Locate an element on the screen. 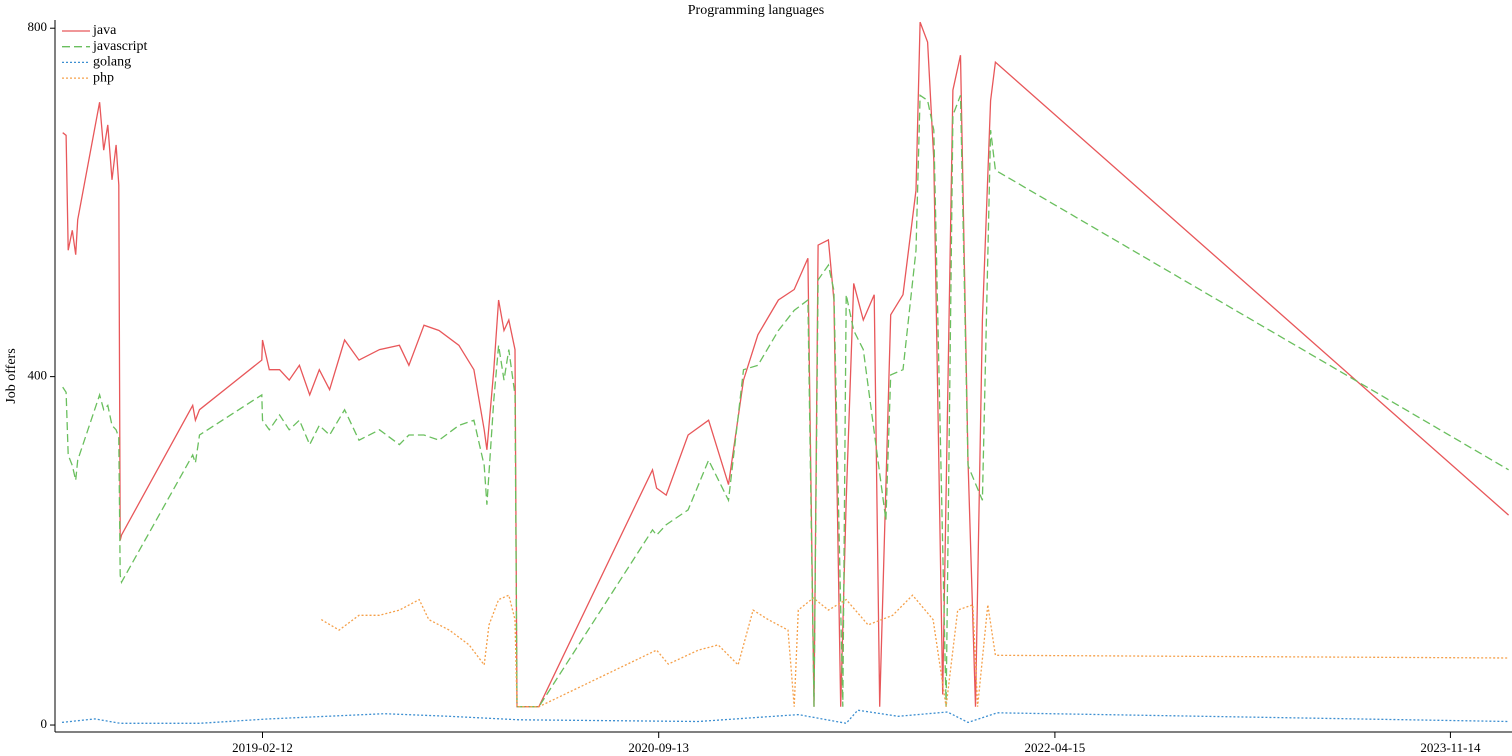  chart-title: Programming languages is located at coordinates (756, 10).